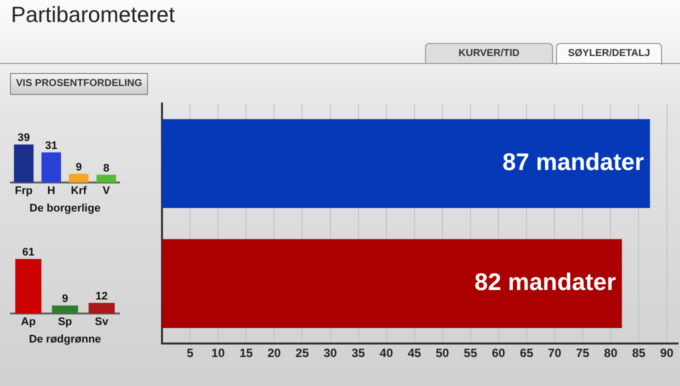  Describe the element at coordinates (583, 353) in the screenshot. I see `x-tick-label: 75` at that location.